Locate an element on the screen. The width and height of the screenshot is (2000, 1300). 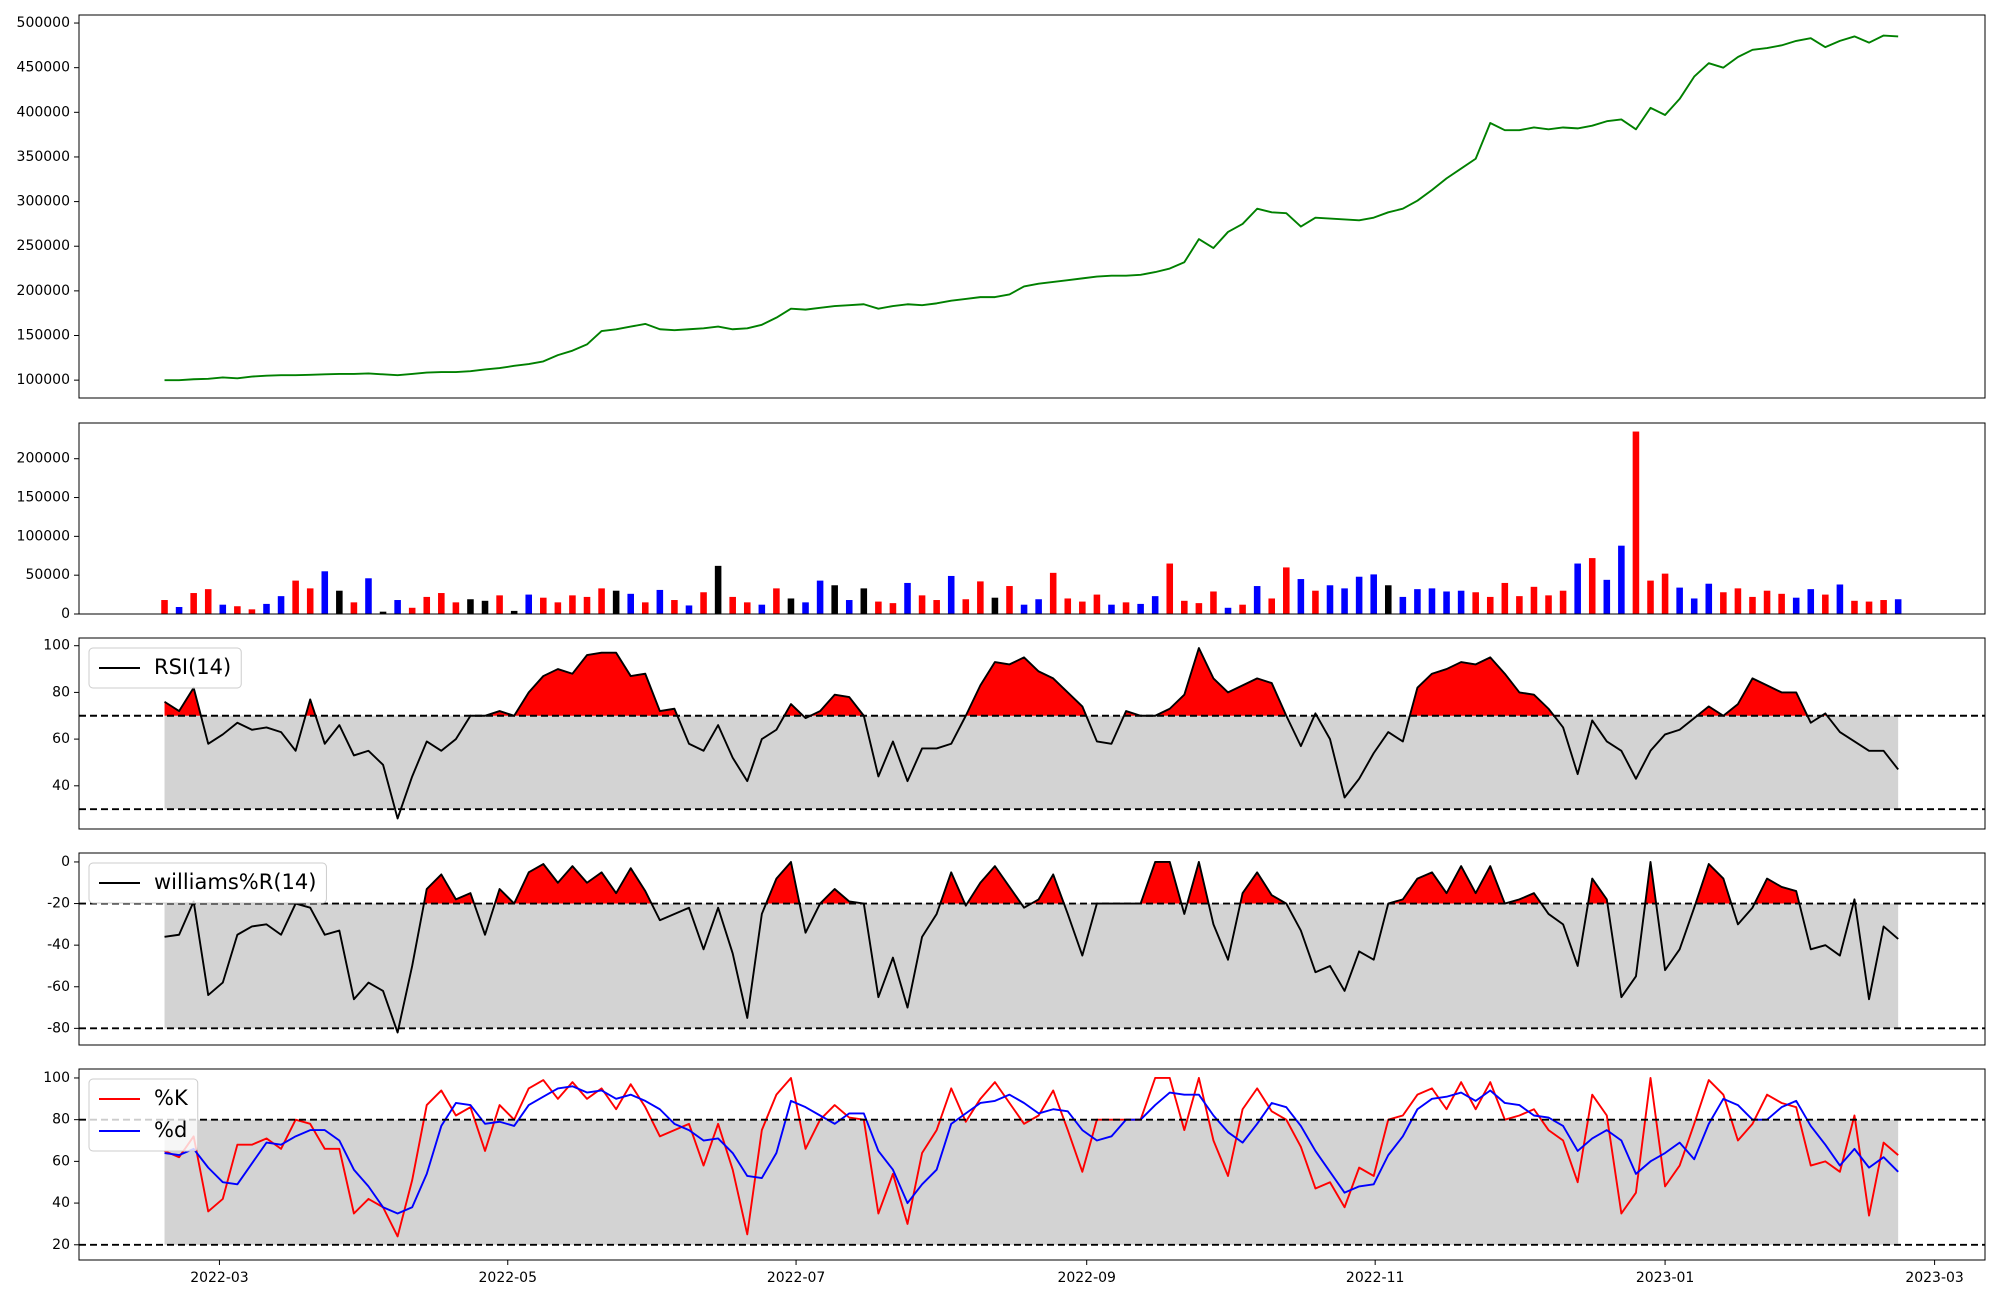
y-tick-label: 350000 is located at coordinates (43, 157).